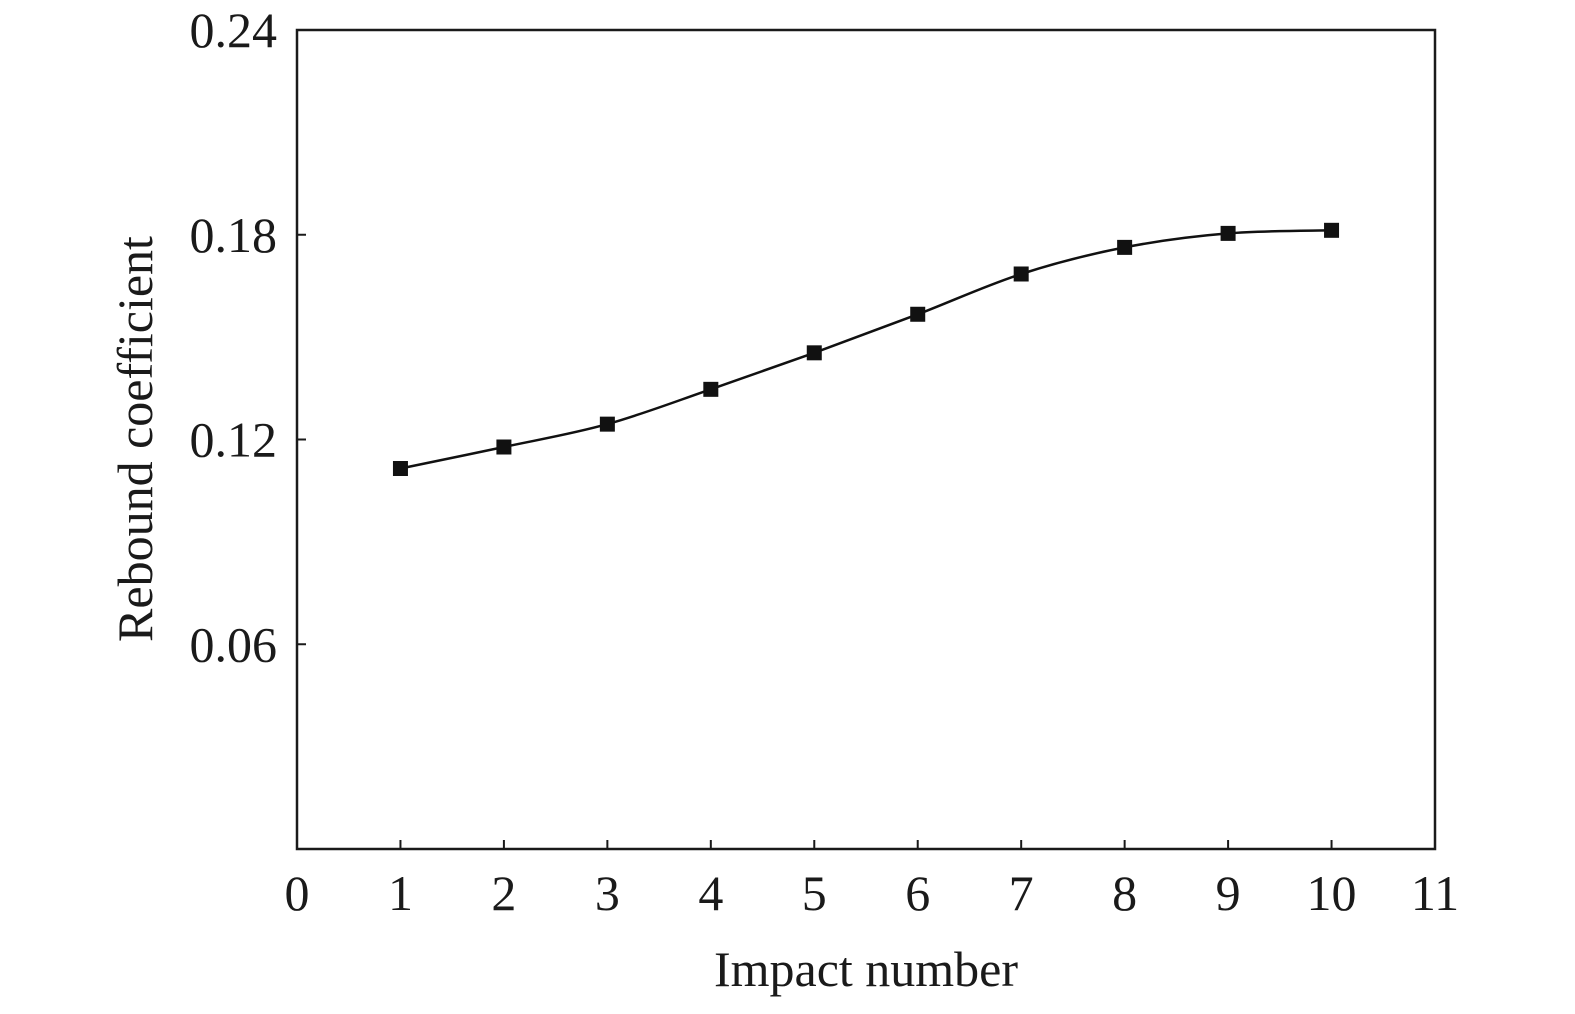  Describe the element at coordinates (400, 893) in the screenshot. I see `x-tick-label: 1` at that location.